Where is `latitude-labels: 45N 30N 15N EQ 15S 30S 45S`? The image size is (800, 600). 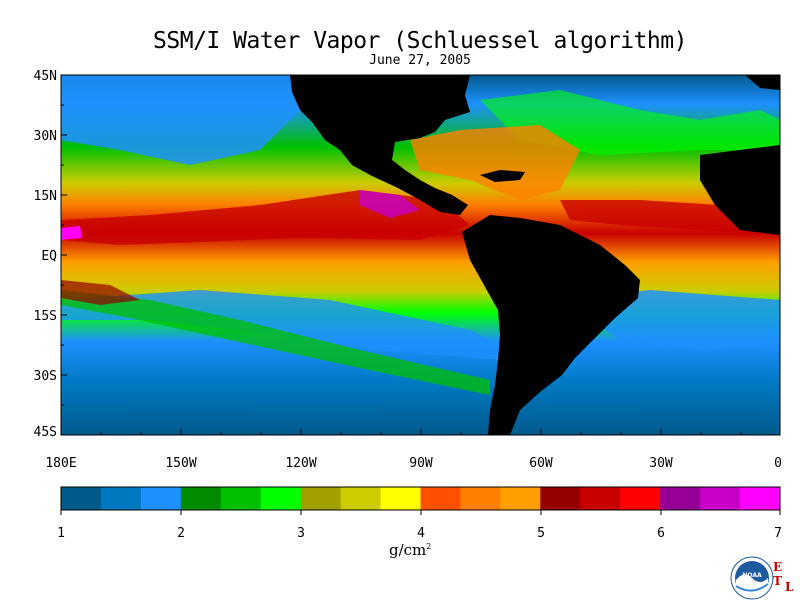 latitude-labels: 45N 30N 15N EQ 15S 30S 45S is located at coordinates (46, 254).